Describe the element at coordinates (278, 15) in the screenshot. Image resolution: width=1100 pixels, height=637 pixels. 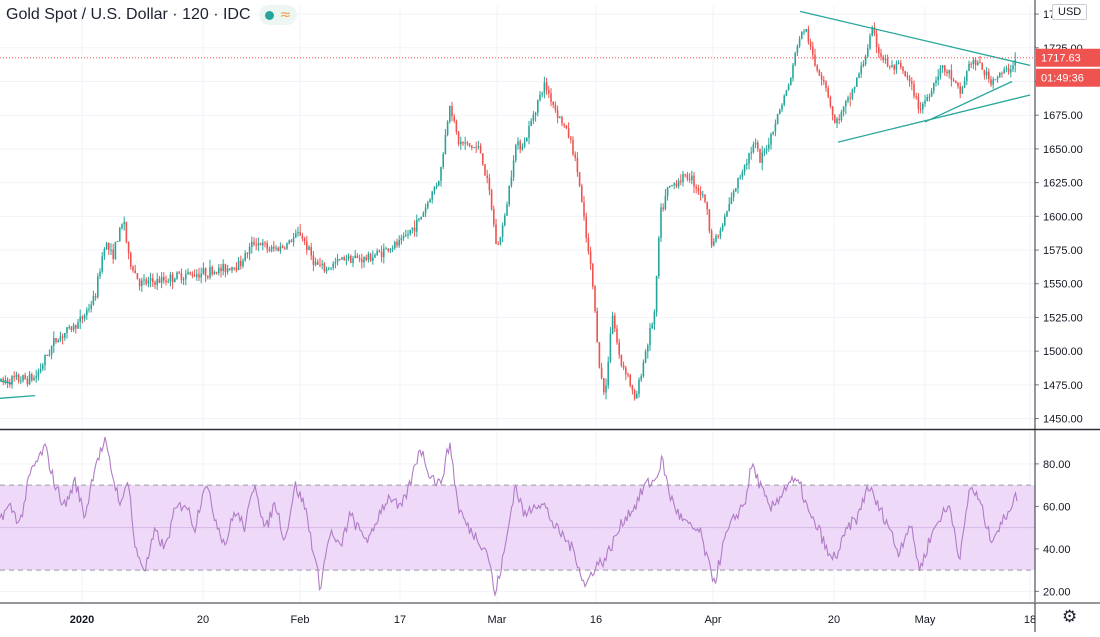
I see `indicator-badge: ≈` at that location.